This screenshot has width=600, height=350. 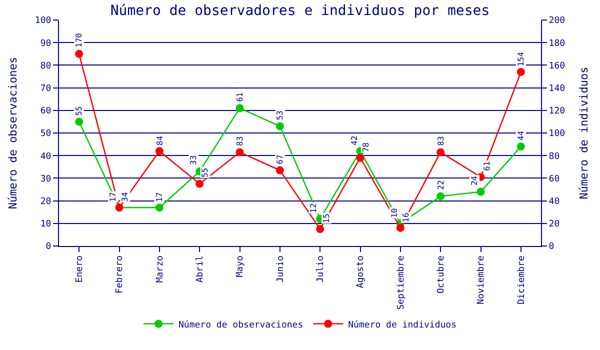 What do you see at coordinates (361, 272) in the screenshot?
I see `x-tick-label: Agosto` at bounding box center [361, 272].